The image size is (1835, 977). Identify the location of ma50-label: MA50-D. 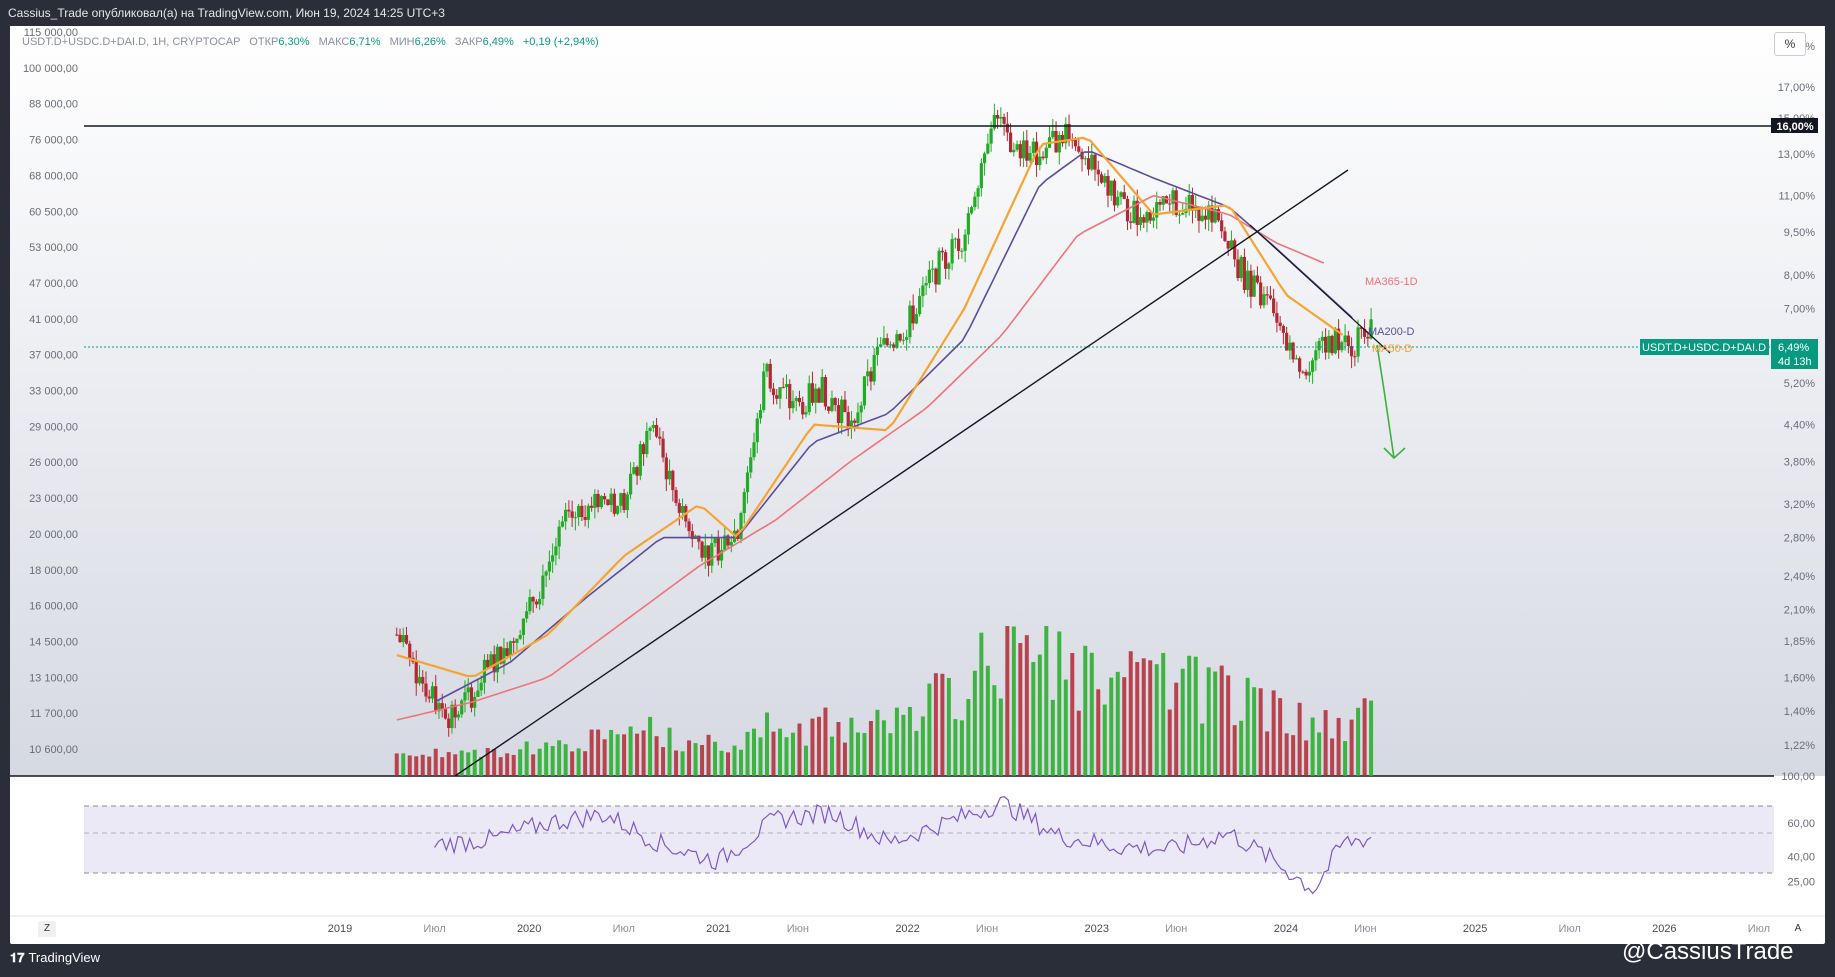
(1392, 349).